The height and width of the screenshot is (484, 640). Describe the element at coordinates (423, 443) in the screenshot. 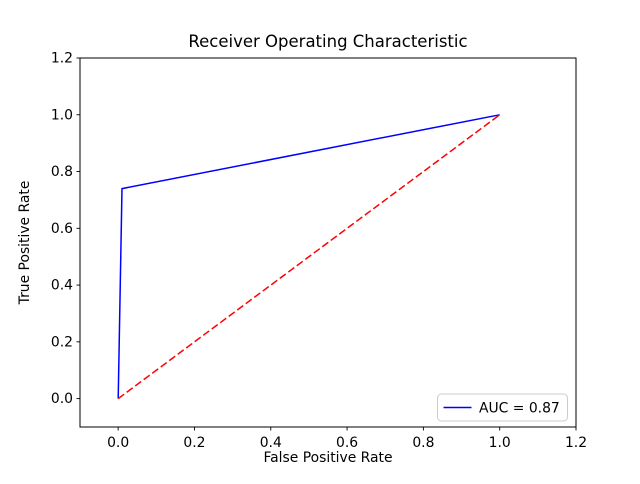

I see `x-tick-label: 0.8` at that location.